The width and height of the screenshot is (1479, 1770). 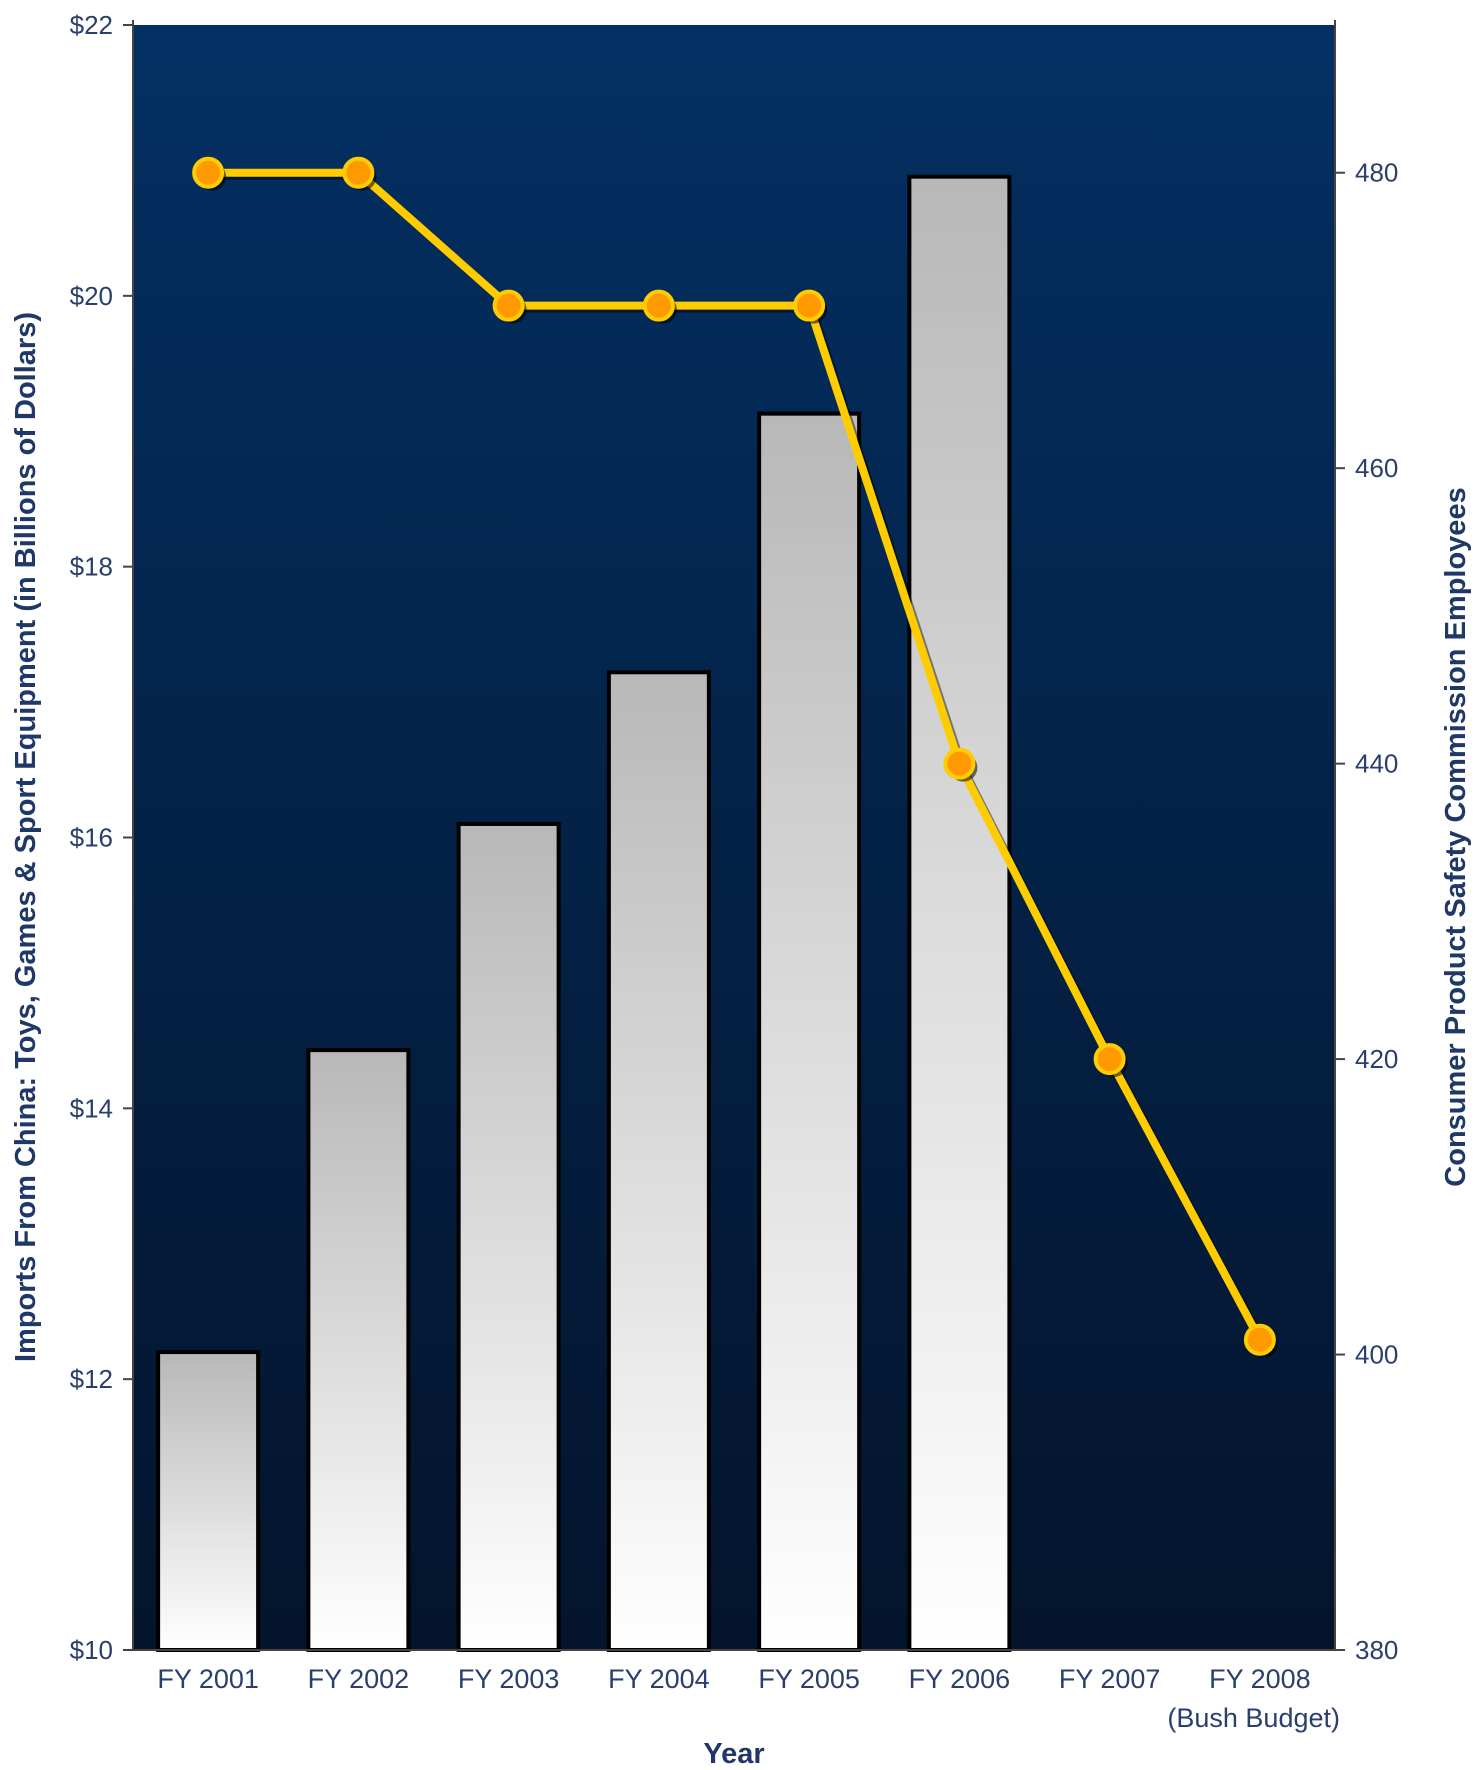 I want to click on y-tick-label: $10, so click(x=91, y=1650).